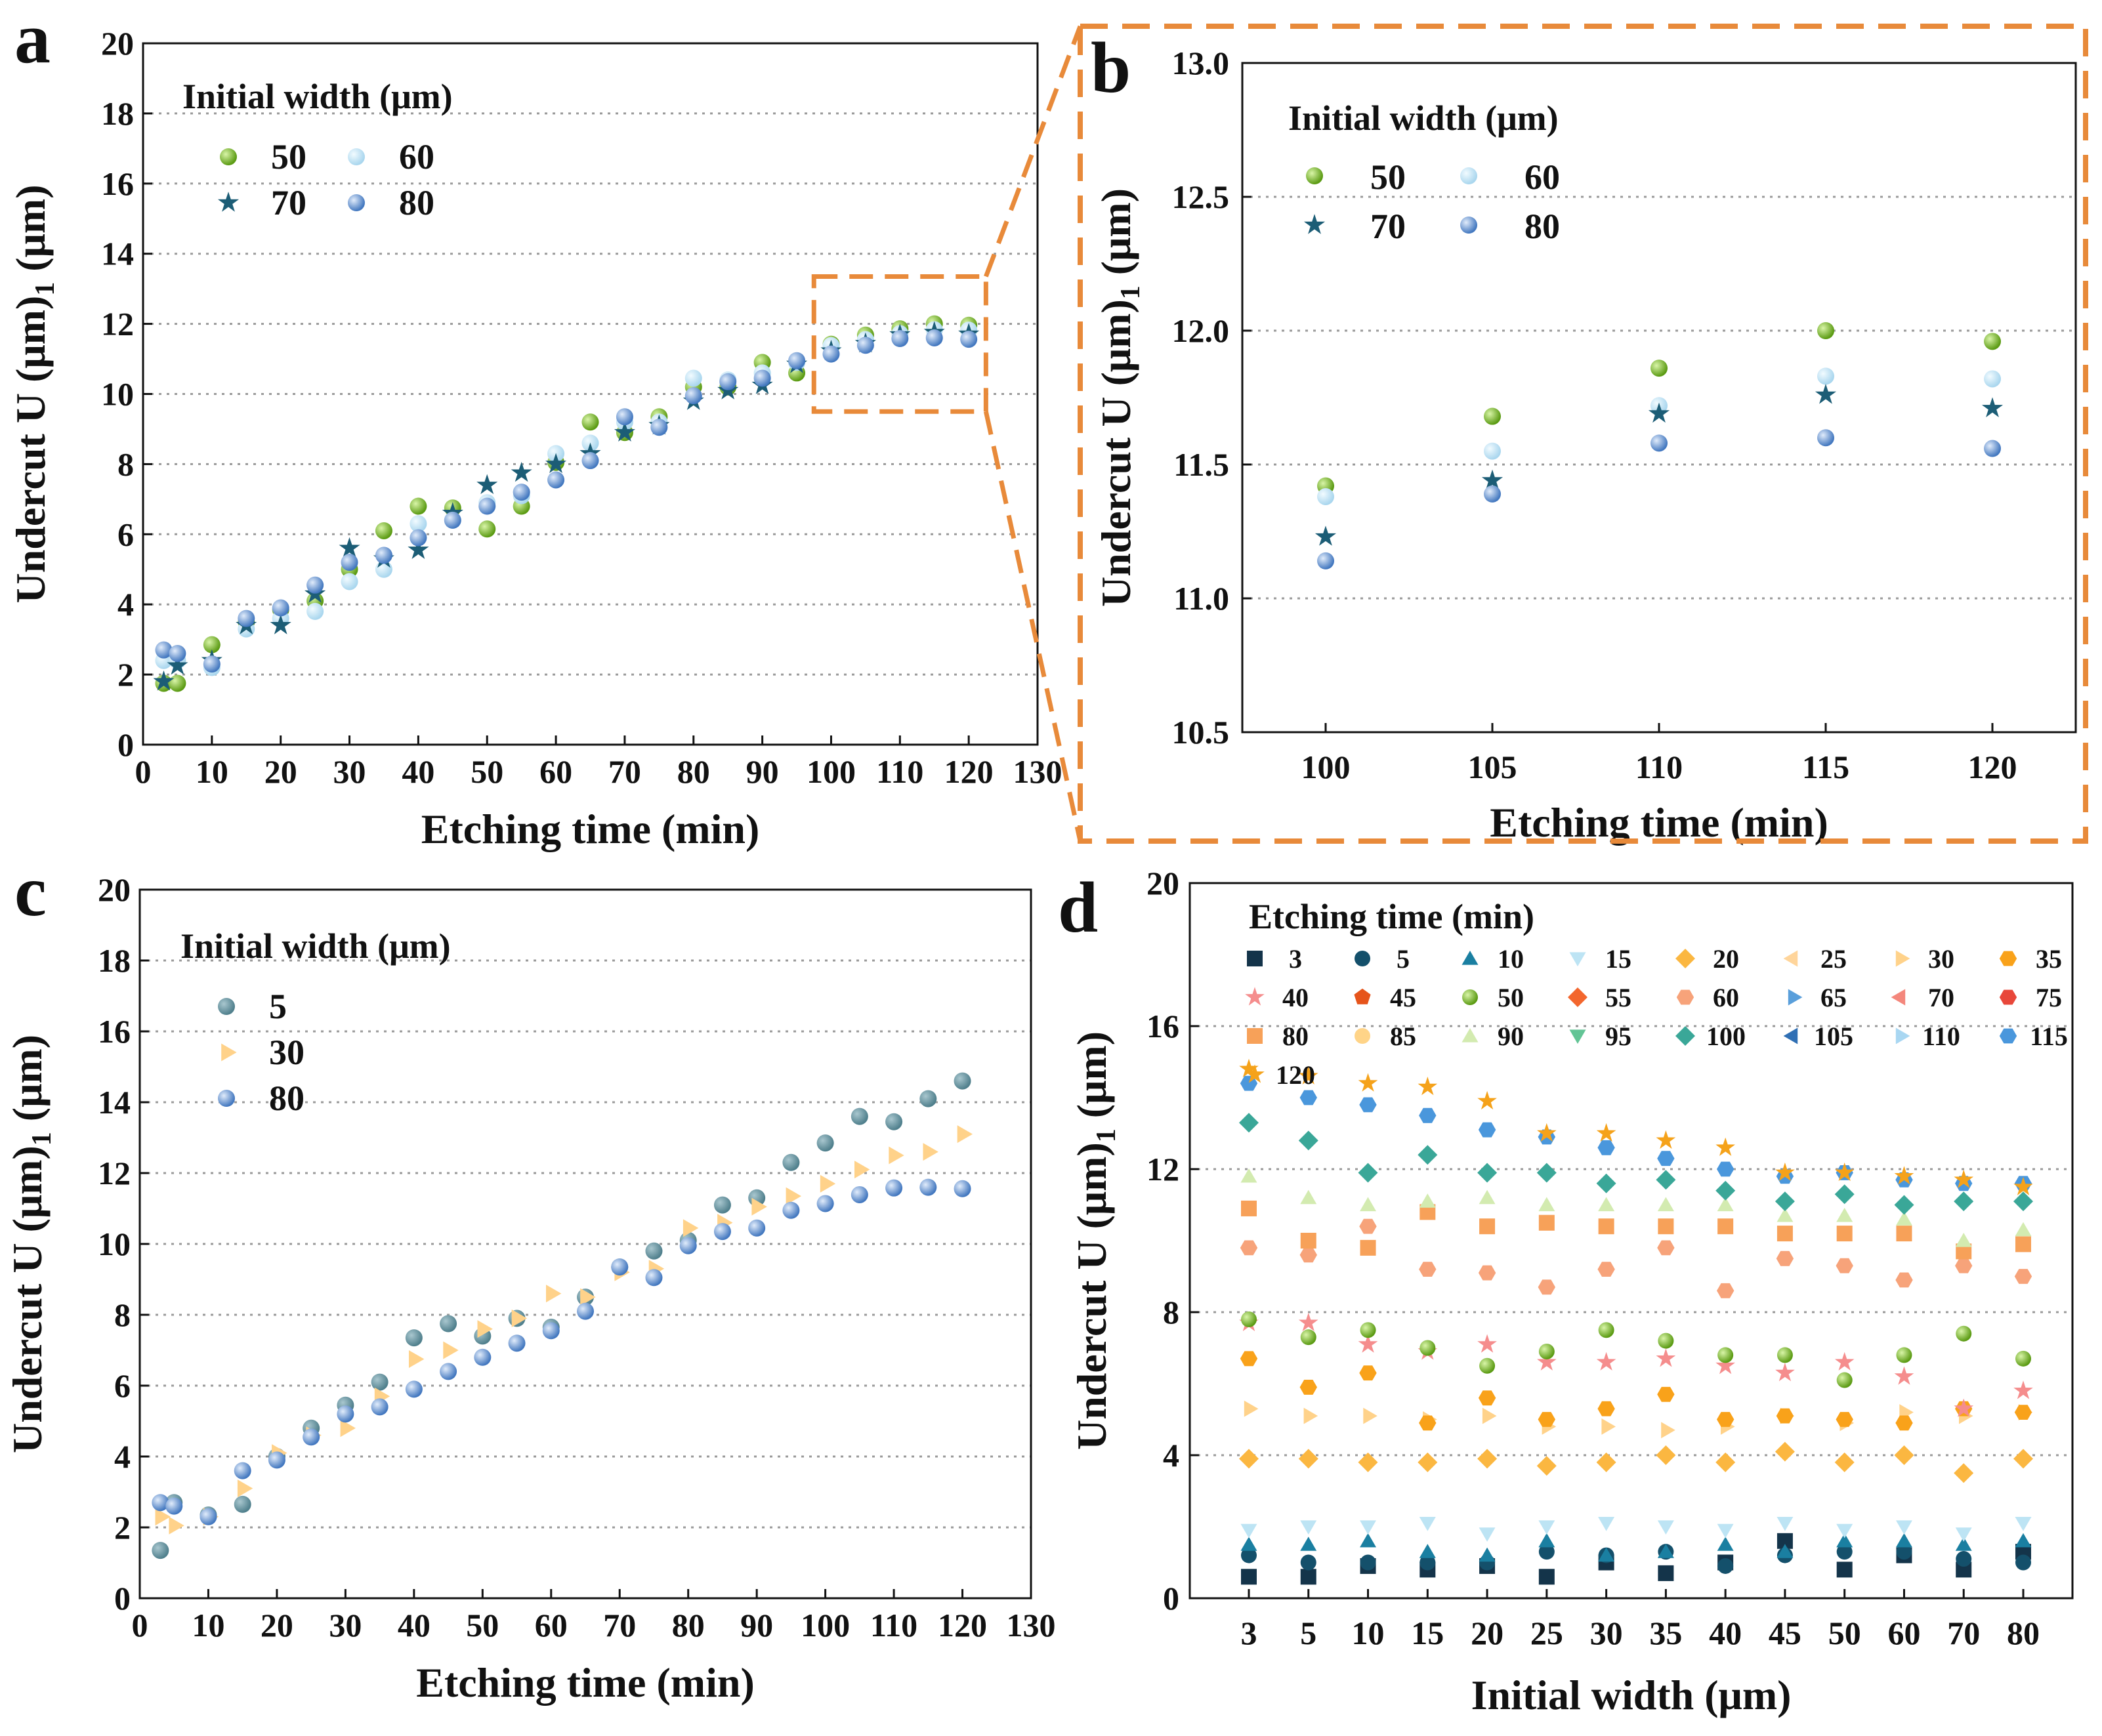  I want to click on x-tick-label: 10, so click(212, 771).